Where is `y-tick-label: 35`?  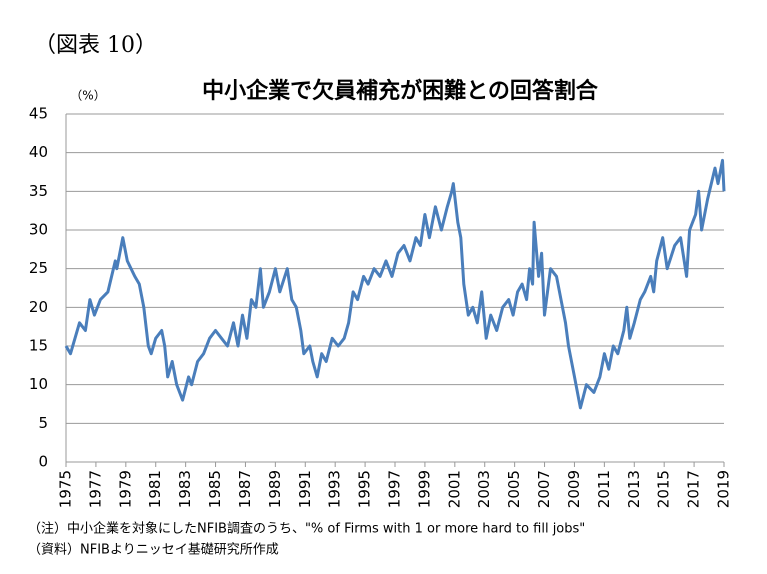 y-tick-label: 35 is located at coordinates (38, 191).